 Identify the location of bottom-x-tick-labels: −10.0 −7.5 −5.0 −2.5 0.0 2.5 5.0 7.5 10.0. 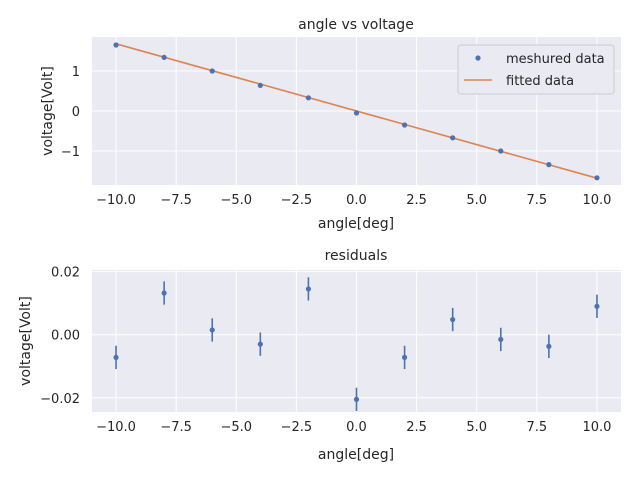
(353, 427).